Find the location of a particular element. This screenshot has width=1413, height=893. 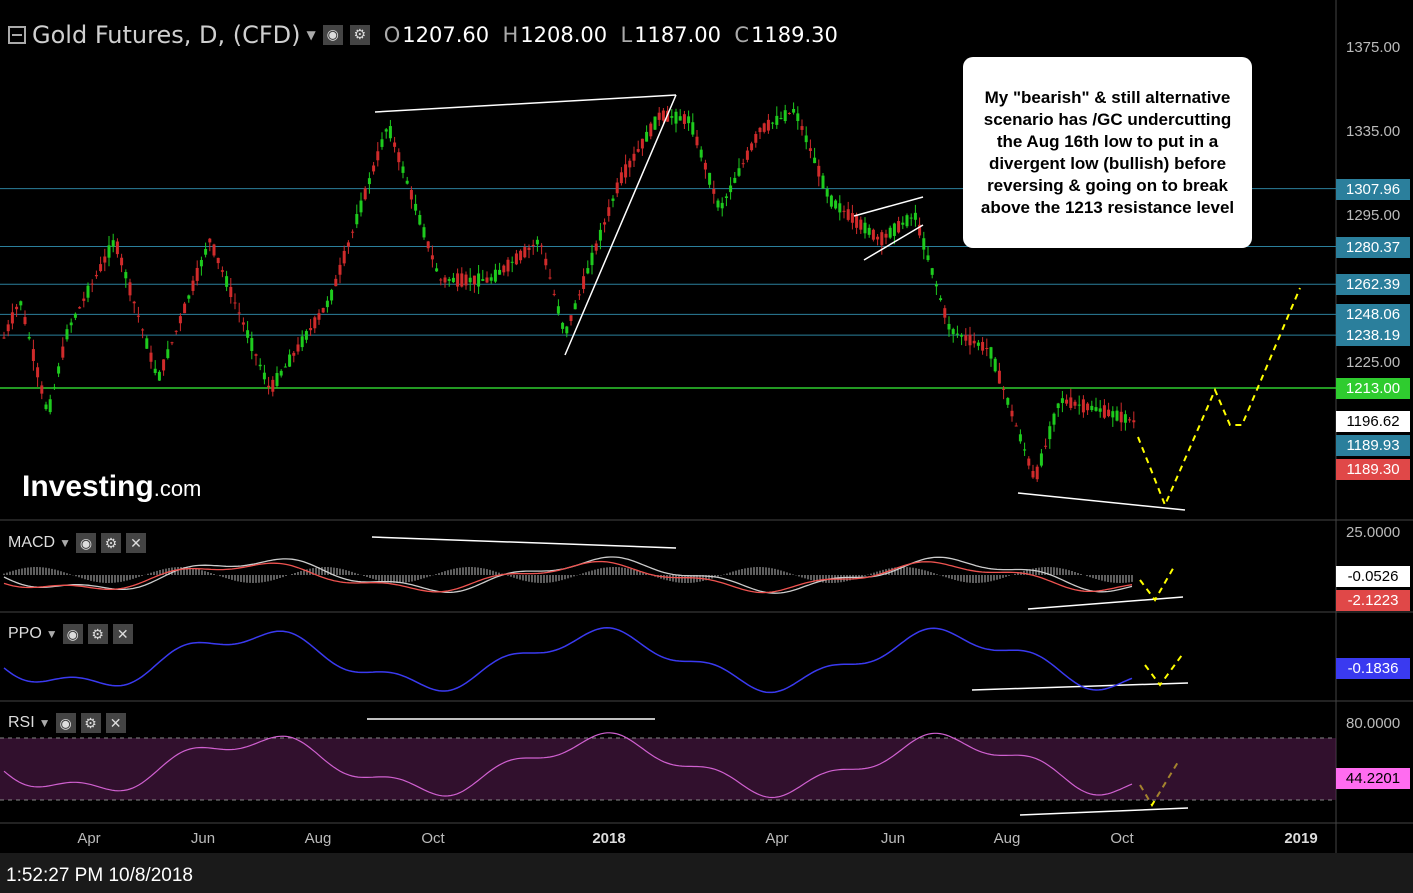

ppo-pane-label: PPO ▼ ◉ ⚙ ✕ is located at coordinates (70, 634).